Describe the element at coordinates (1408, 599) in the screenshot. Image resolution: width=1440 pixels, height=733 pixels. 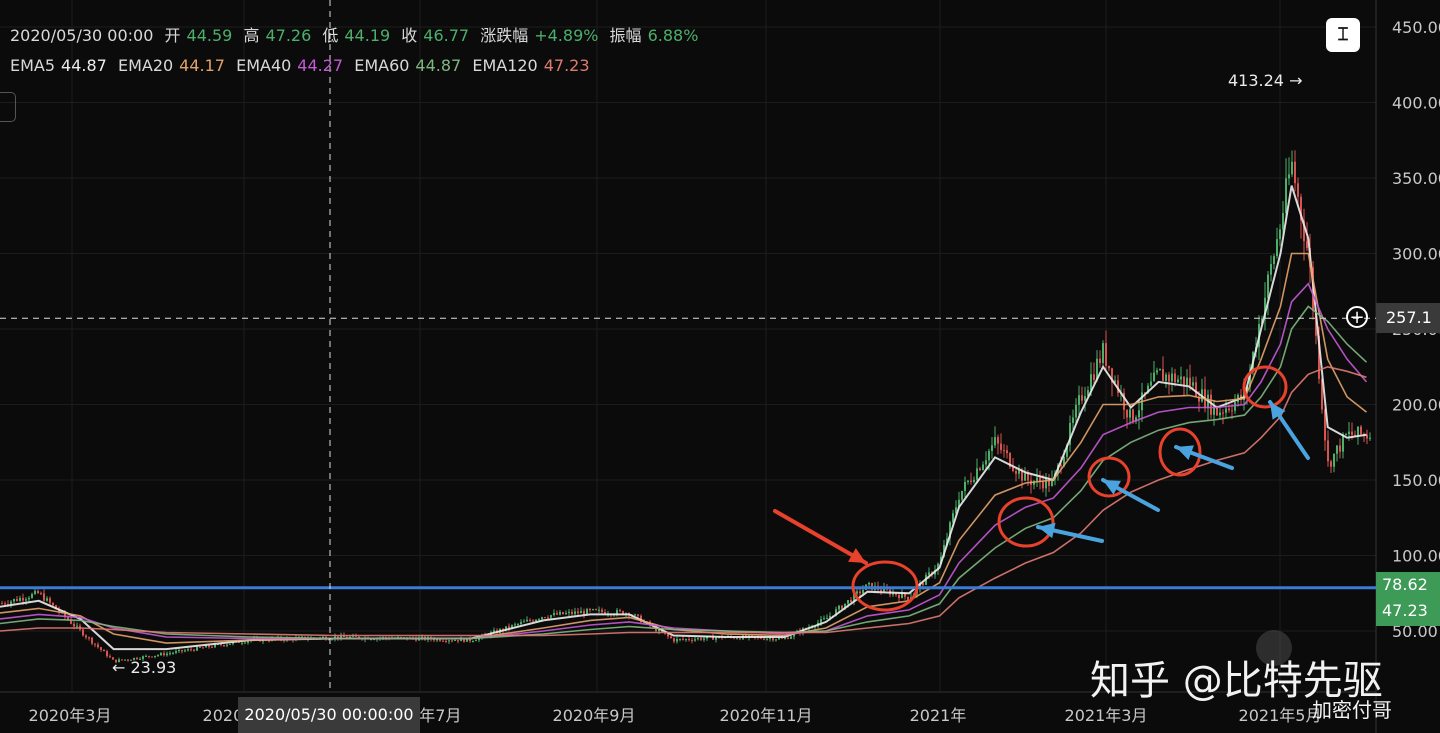
I see `last-price-tag: 78.62 47.23` at that location.